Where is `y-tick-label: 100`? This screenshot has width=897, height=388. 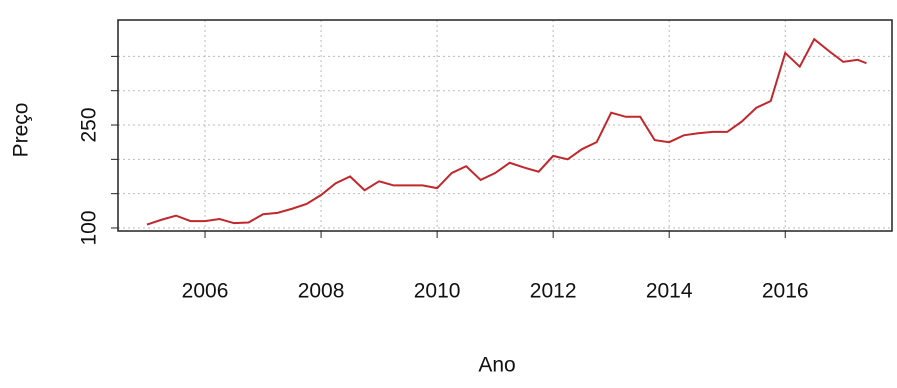 y-tick-label: 100 is located at coordinates (89, 227).